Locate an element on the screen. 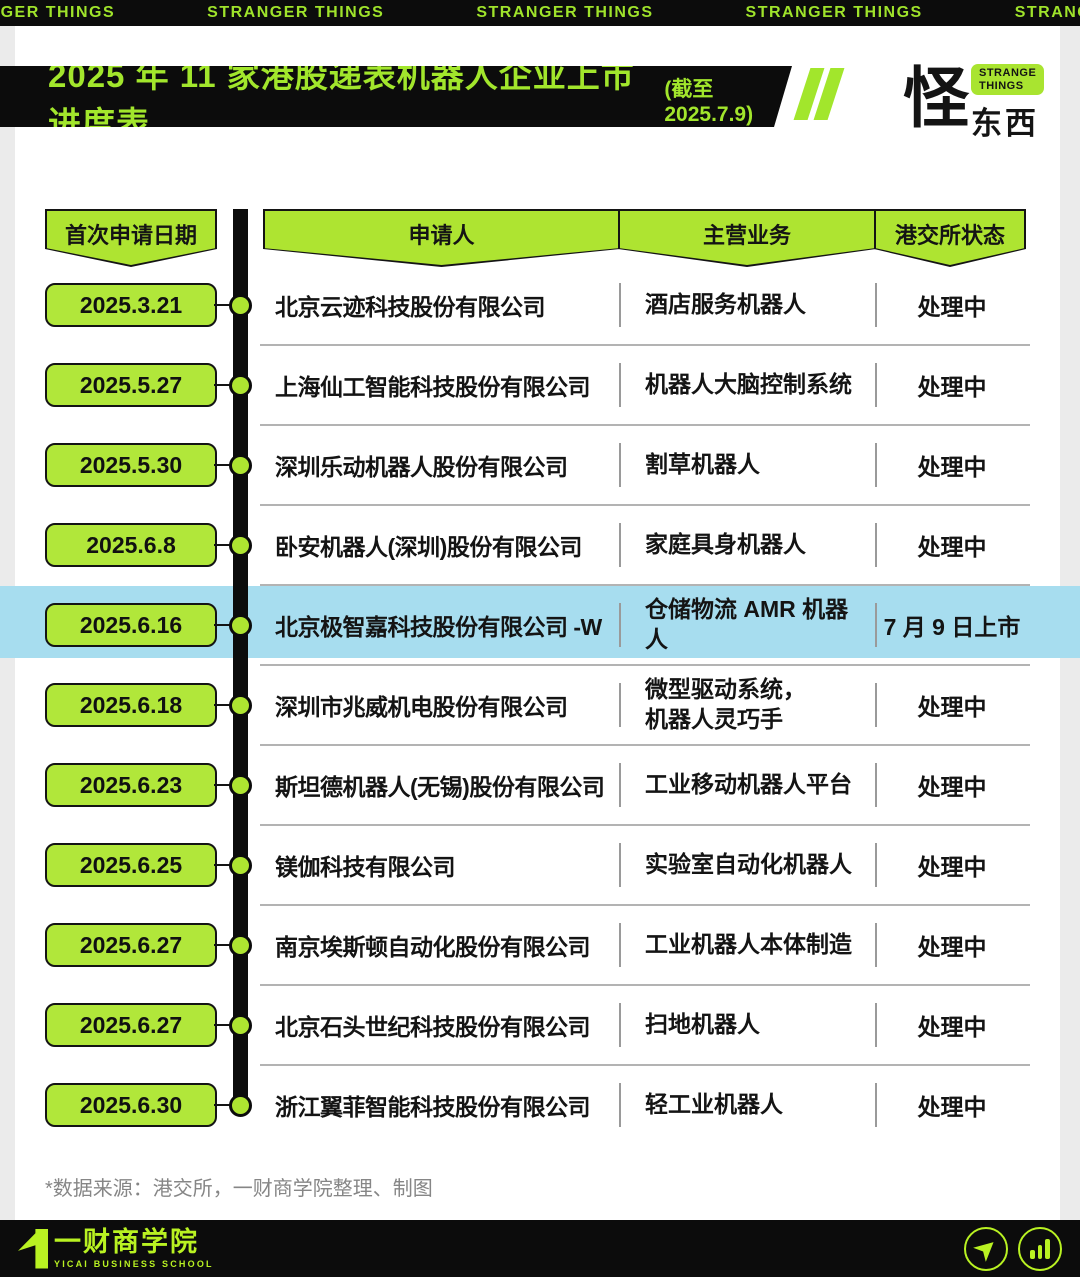 The width and height of the screenshot is (1080, 1277). title-banner: 2025 年 11 家港股递表机器人企业上市进度表 (截至 2025.7.9) is located at coordinates (396, 96).